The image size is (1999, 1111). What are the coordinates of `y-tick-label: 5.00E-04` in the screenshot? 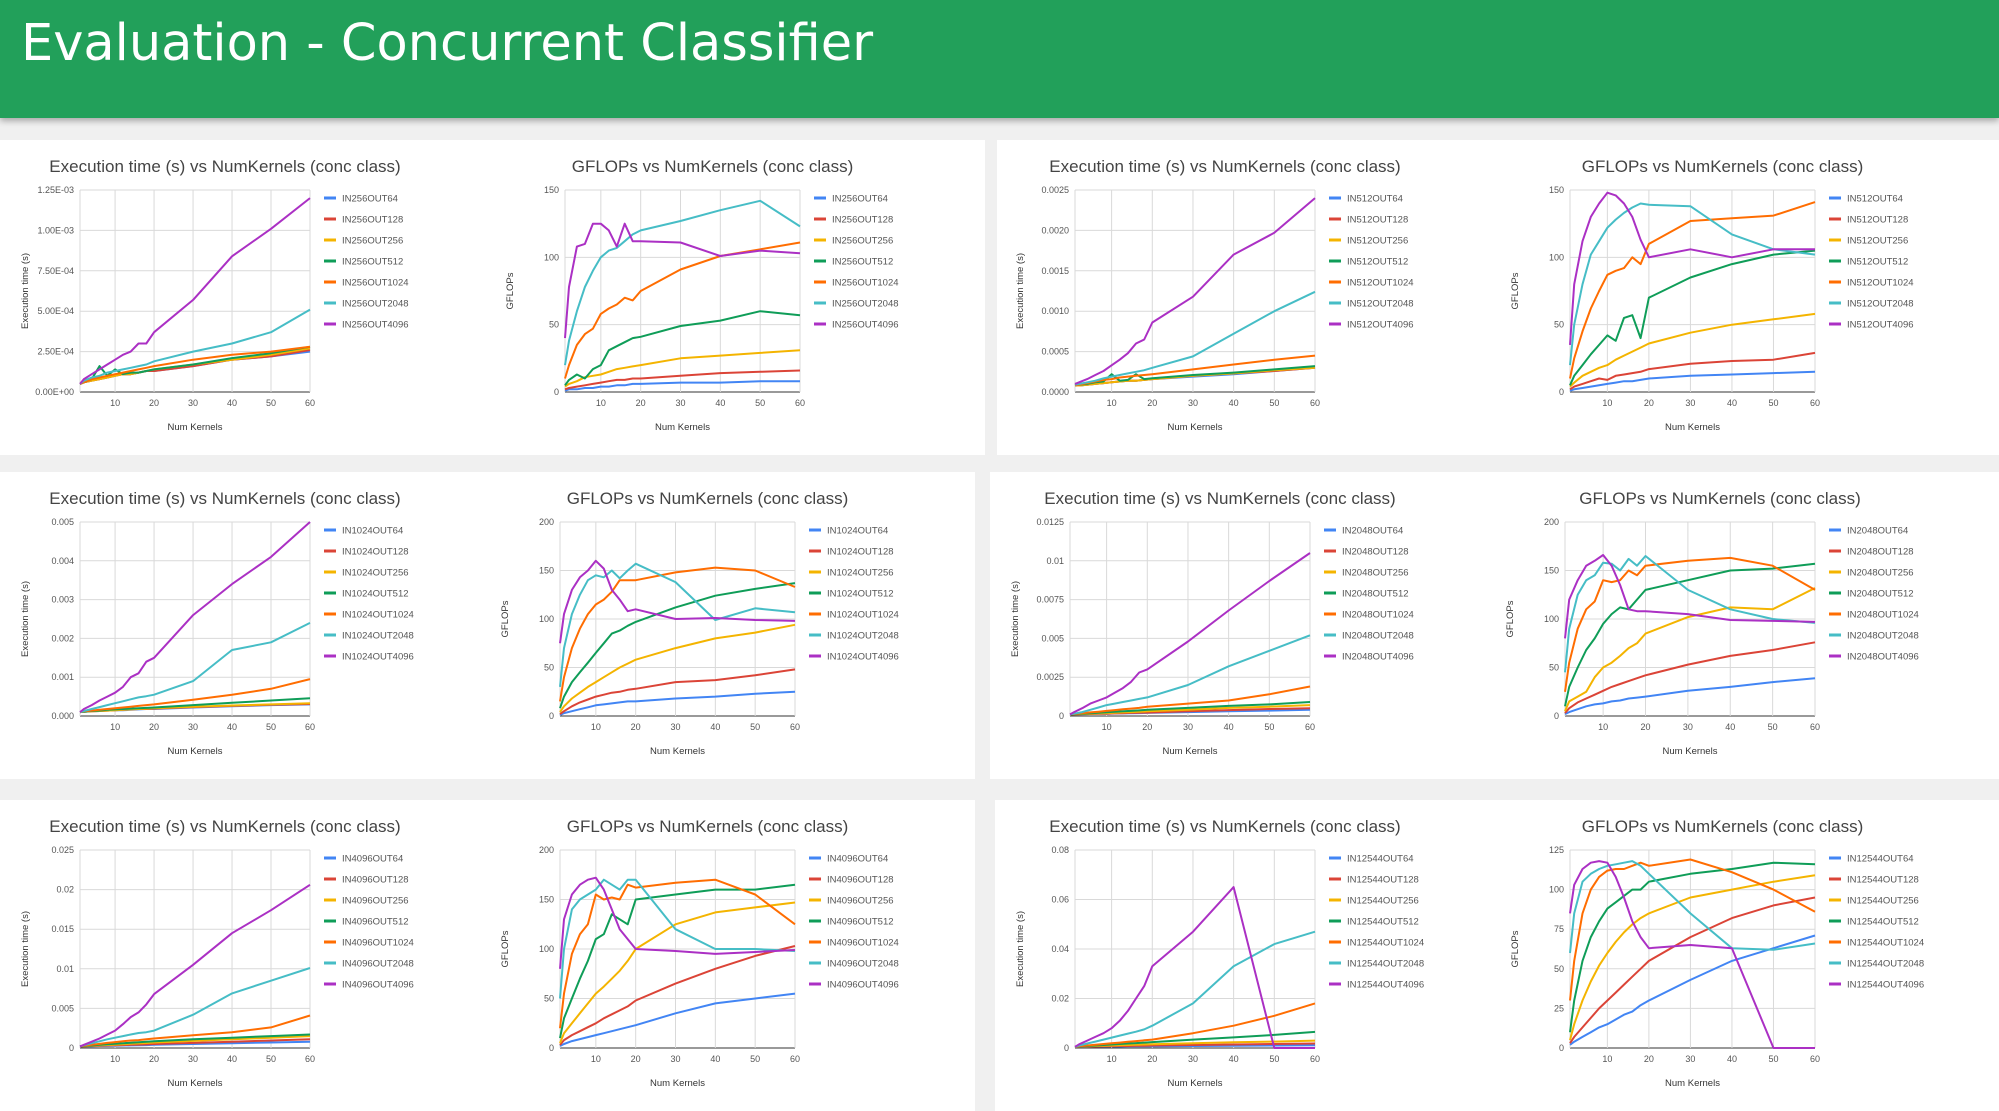 It's located at (55, 311).